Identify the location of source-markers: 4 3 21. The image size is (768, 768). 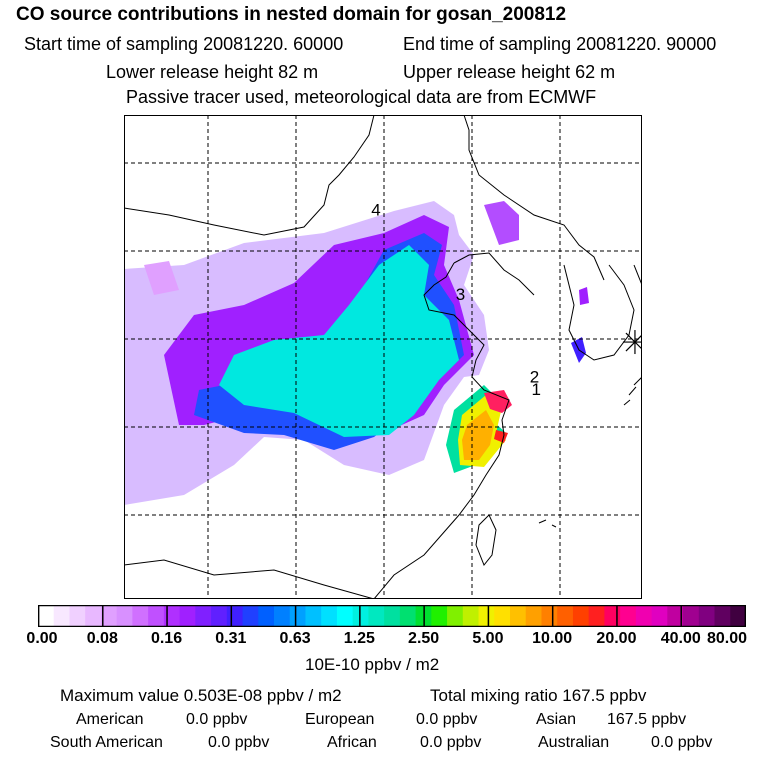
(456, 299).